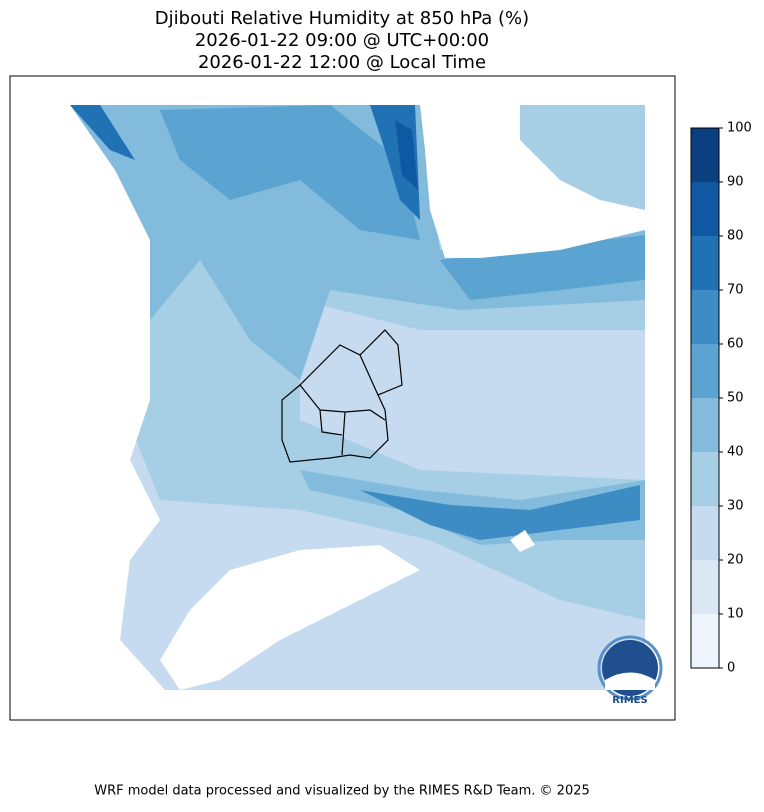 This screenshot has width=764, height=812. What do you see at coordinates (735, 182) in the screenshot?
I see `colorbar-tick-label: 90` at bounding box center [735, 182].